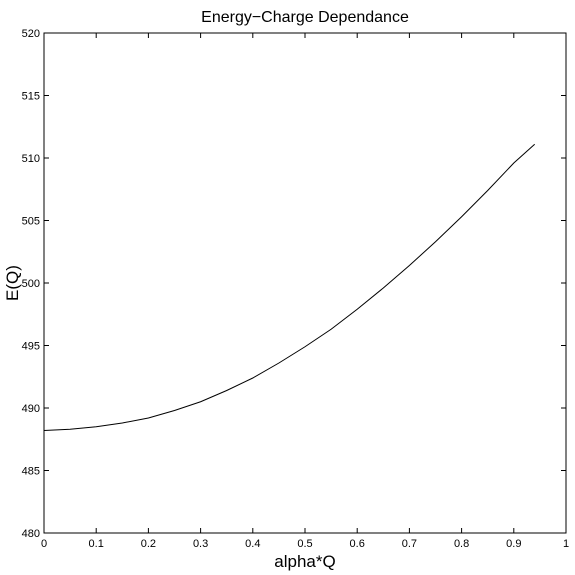 The width and height of the screenshot is (575, 575). I want to click on x-tick-label: 0.3, so click(200, 544).